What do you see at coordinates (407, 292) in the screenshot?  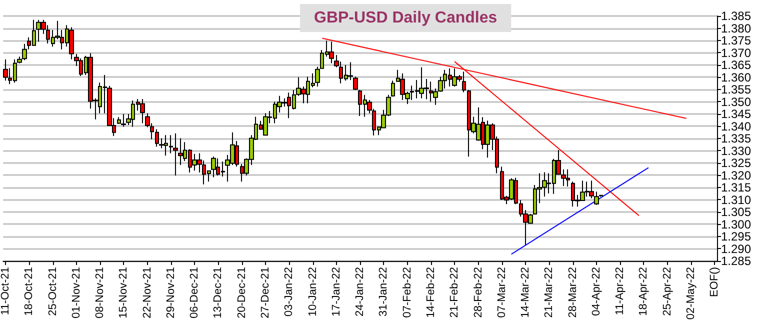 I see `x-tick-label: 07-Feb-22` at bounding box center [407, 292].